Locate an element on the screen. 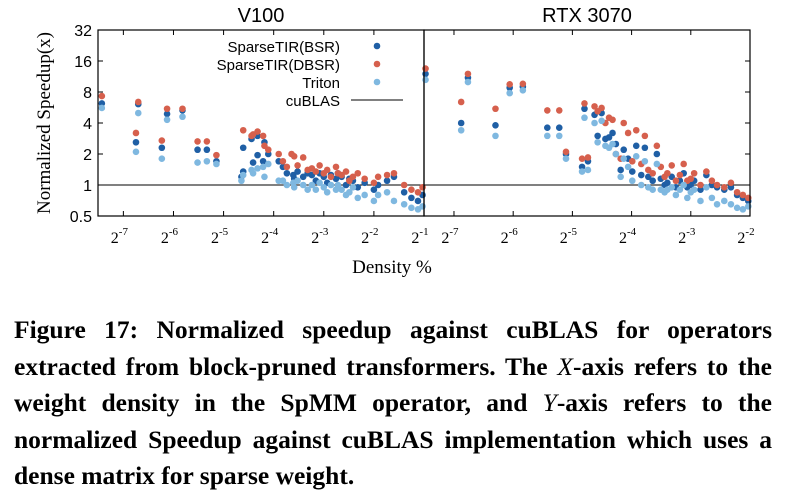 The width and height of the screenshot is (785, 495). x-tick-exponent: -4 is located at coordinates (632, 232).